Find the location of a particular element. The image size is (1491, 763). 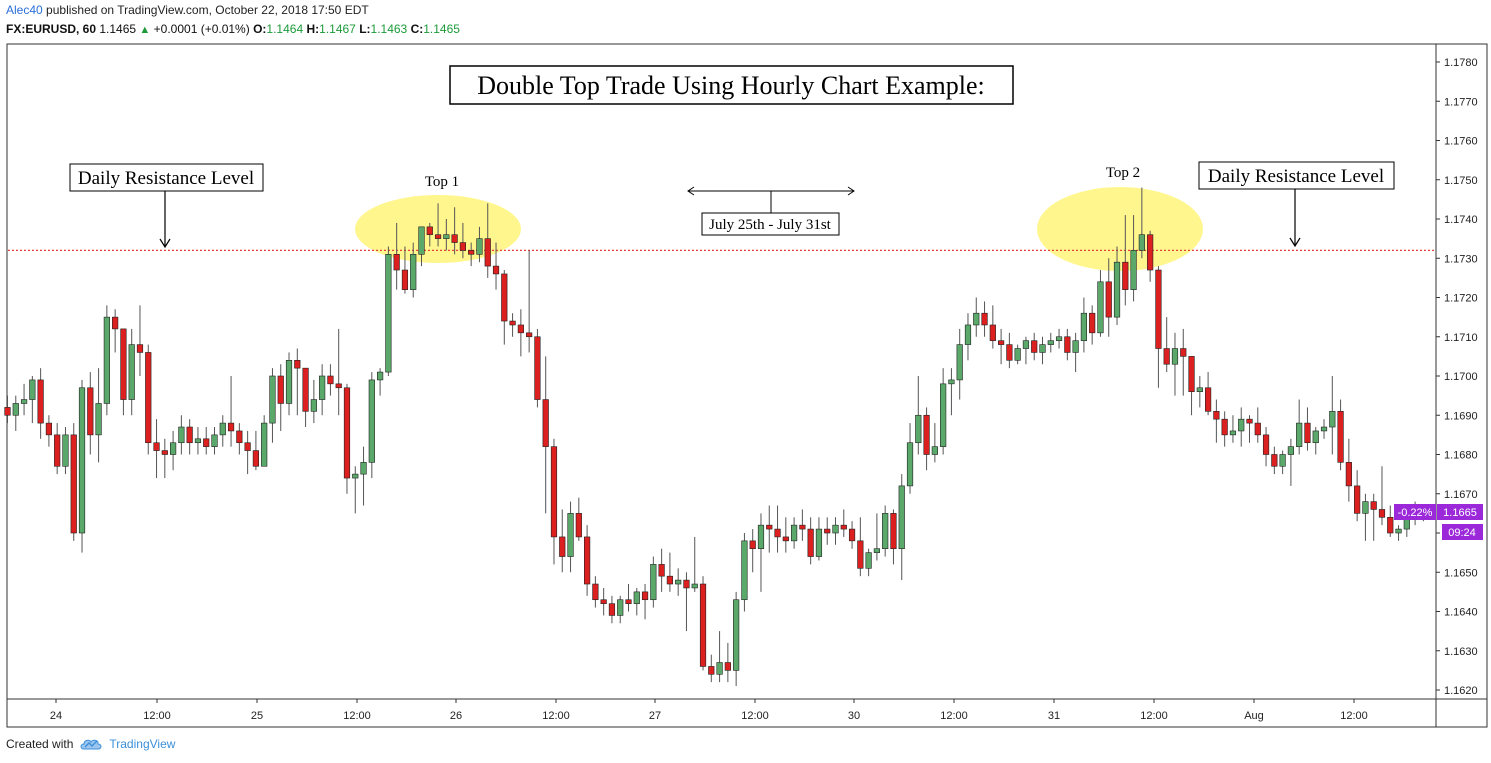

resistance-arrow-left-head is located at coordinates (165, 243).